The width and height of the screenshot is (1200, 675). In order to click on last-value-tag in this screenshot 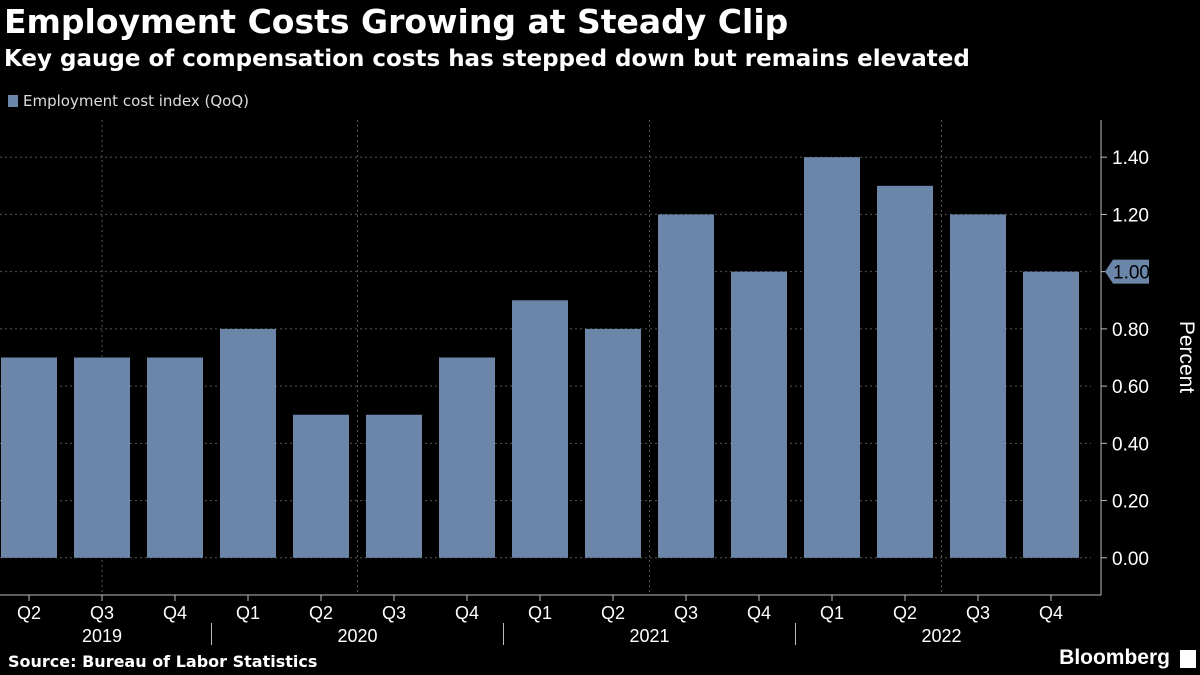, I will do `click(1127, 271)`.